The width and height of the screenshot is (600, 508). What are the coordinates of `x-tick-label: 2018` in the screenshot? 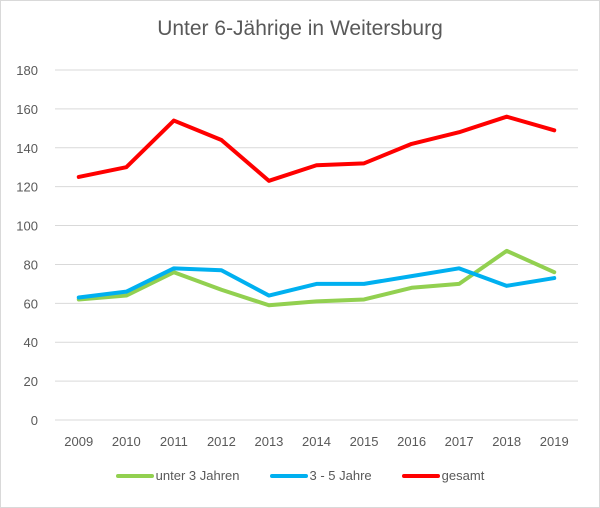 It's located at (506, 441).